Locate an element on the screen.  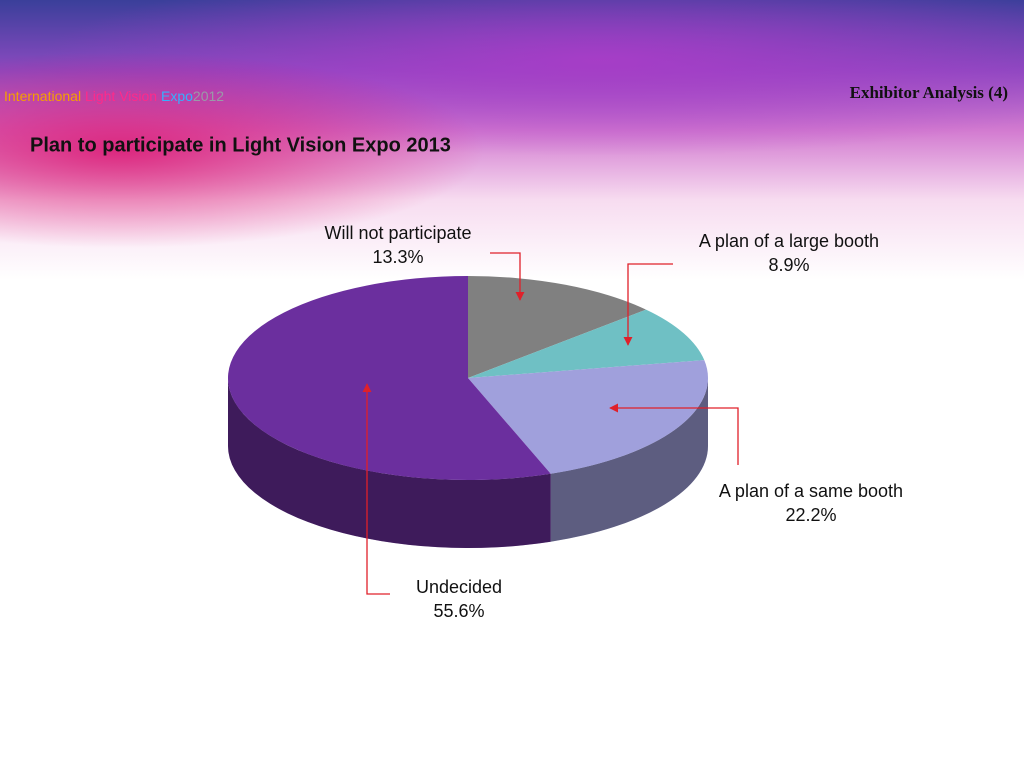
slice-label: A plan of a same booth is located at coordinates (811, 491).